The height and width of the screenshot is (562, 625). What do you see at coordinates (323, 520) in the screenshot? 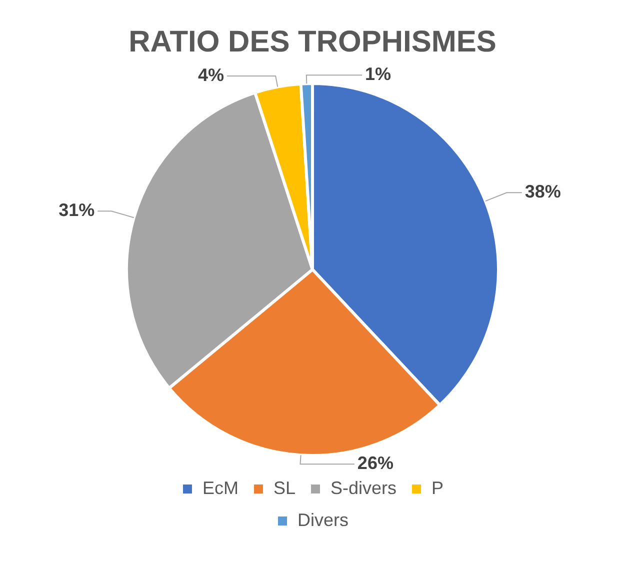
I see `legend-label: Divers` at bounding box center [323, 520].